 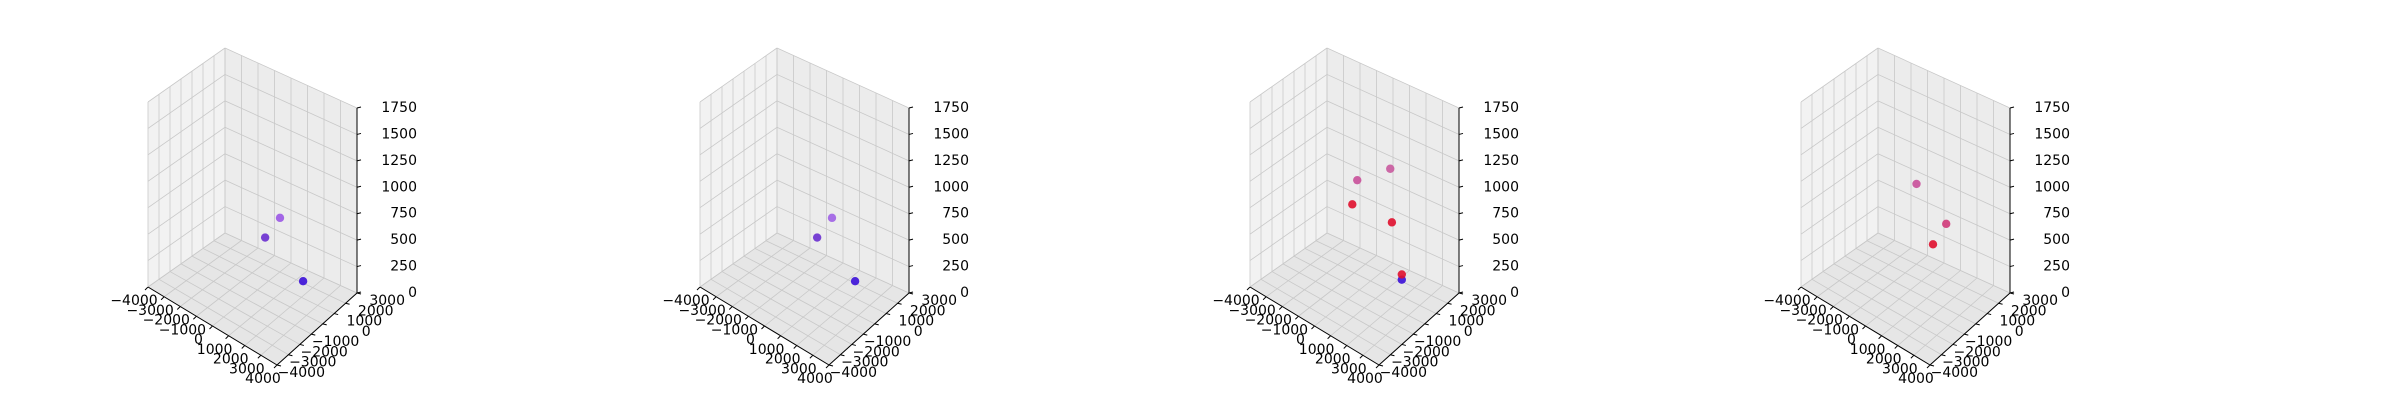 What do you see at coordinates (1514, 293) in the screenshot?
I see `z-tick-label: 0` at bounding box center [1514, 293].